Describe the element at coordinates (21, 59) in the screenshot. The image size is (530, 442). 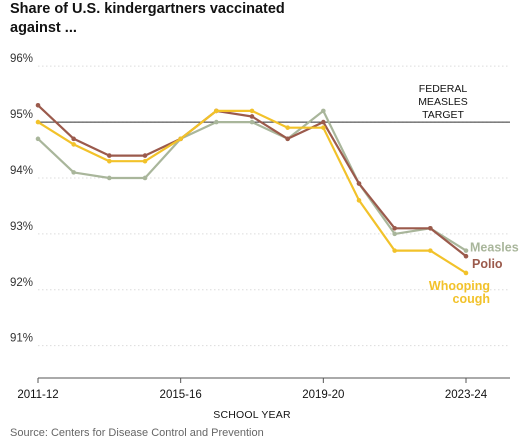
I see `y-tick-label: 96%` at that location.